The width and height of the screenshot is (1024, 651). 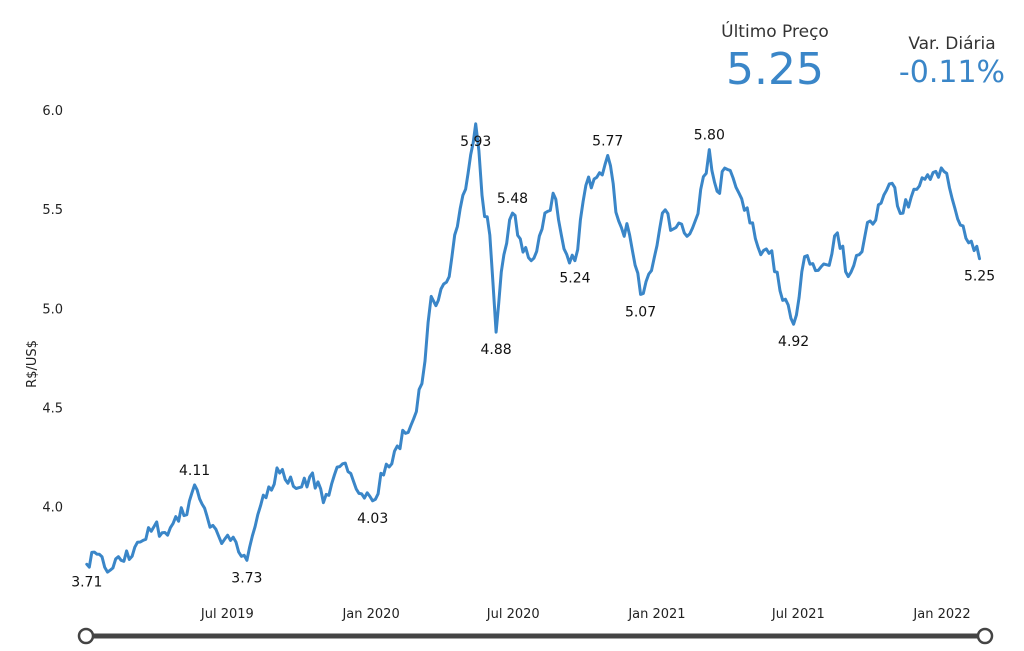 I want to click on x-tick-label: Jan 2022, so click(x=941, y=614).